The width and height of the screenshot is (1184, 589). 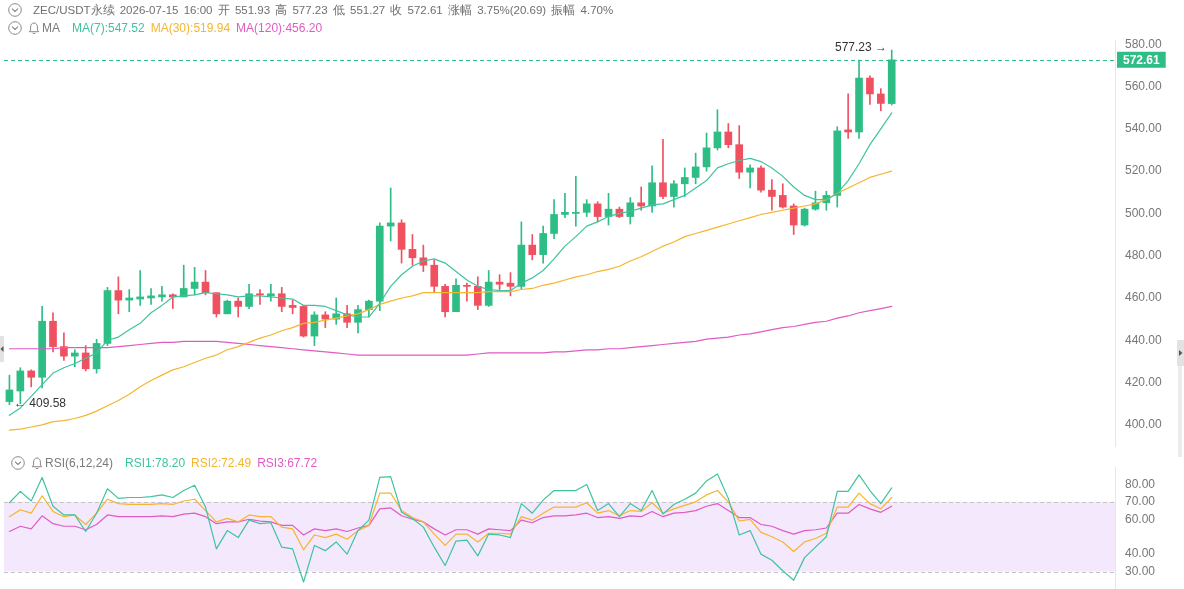 I want to click on series-label: RSI1:78.20, so click(x=155, y=463).